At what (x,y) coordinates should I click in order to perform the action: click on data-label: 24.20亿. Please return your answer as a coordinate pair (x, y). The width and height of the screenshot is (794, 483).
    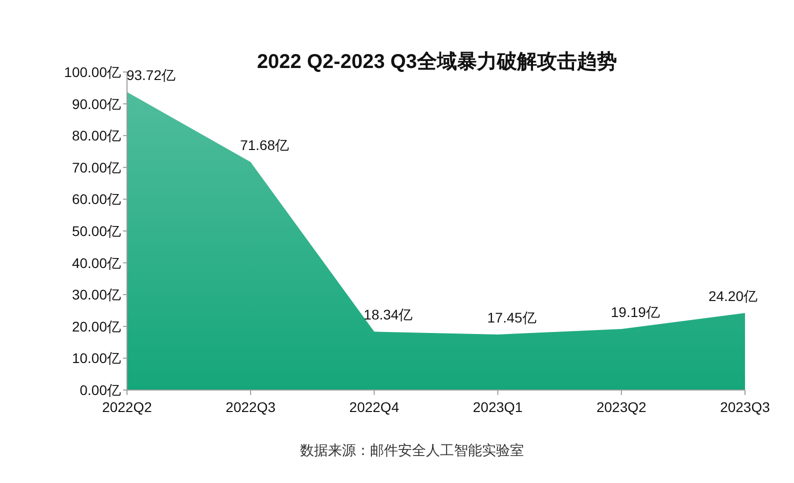
    Looking at the image, I should click on (733, 296).